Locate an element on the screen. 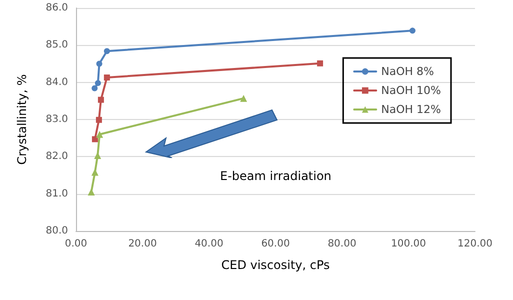 This screenshot has width=513, height=300. x-tick-label: 100.00 is located at coordinates (408, 244).